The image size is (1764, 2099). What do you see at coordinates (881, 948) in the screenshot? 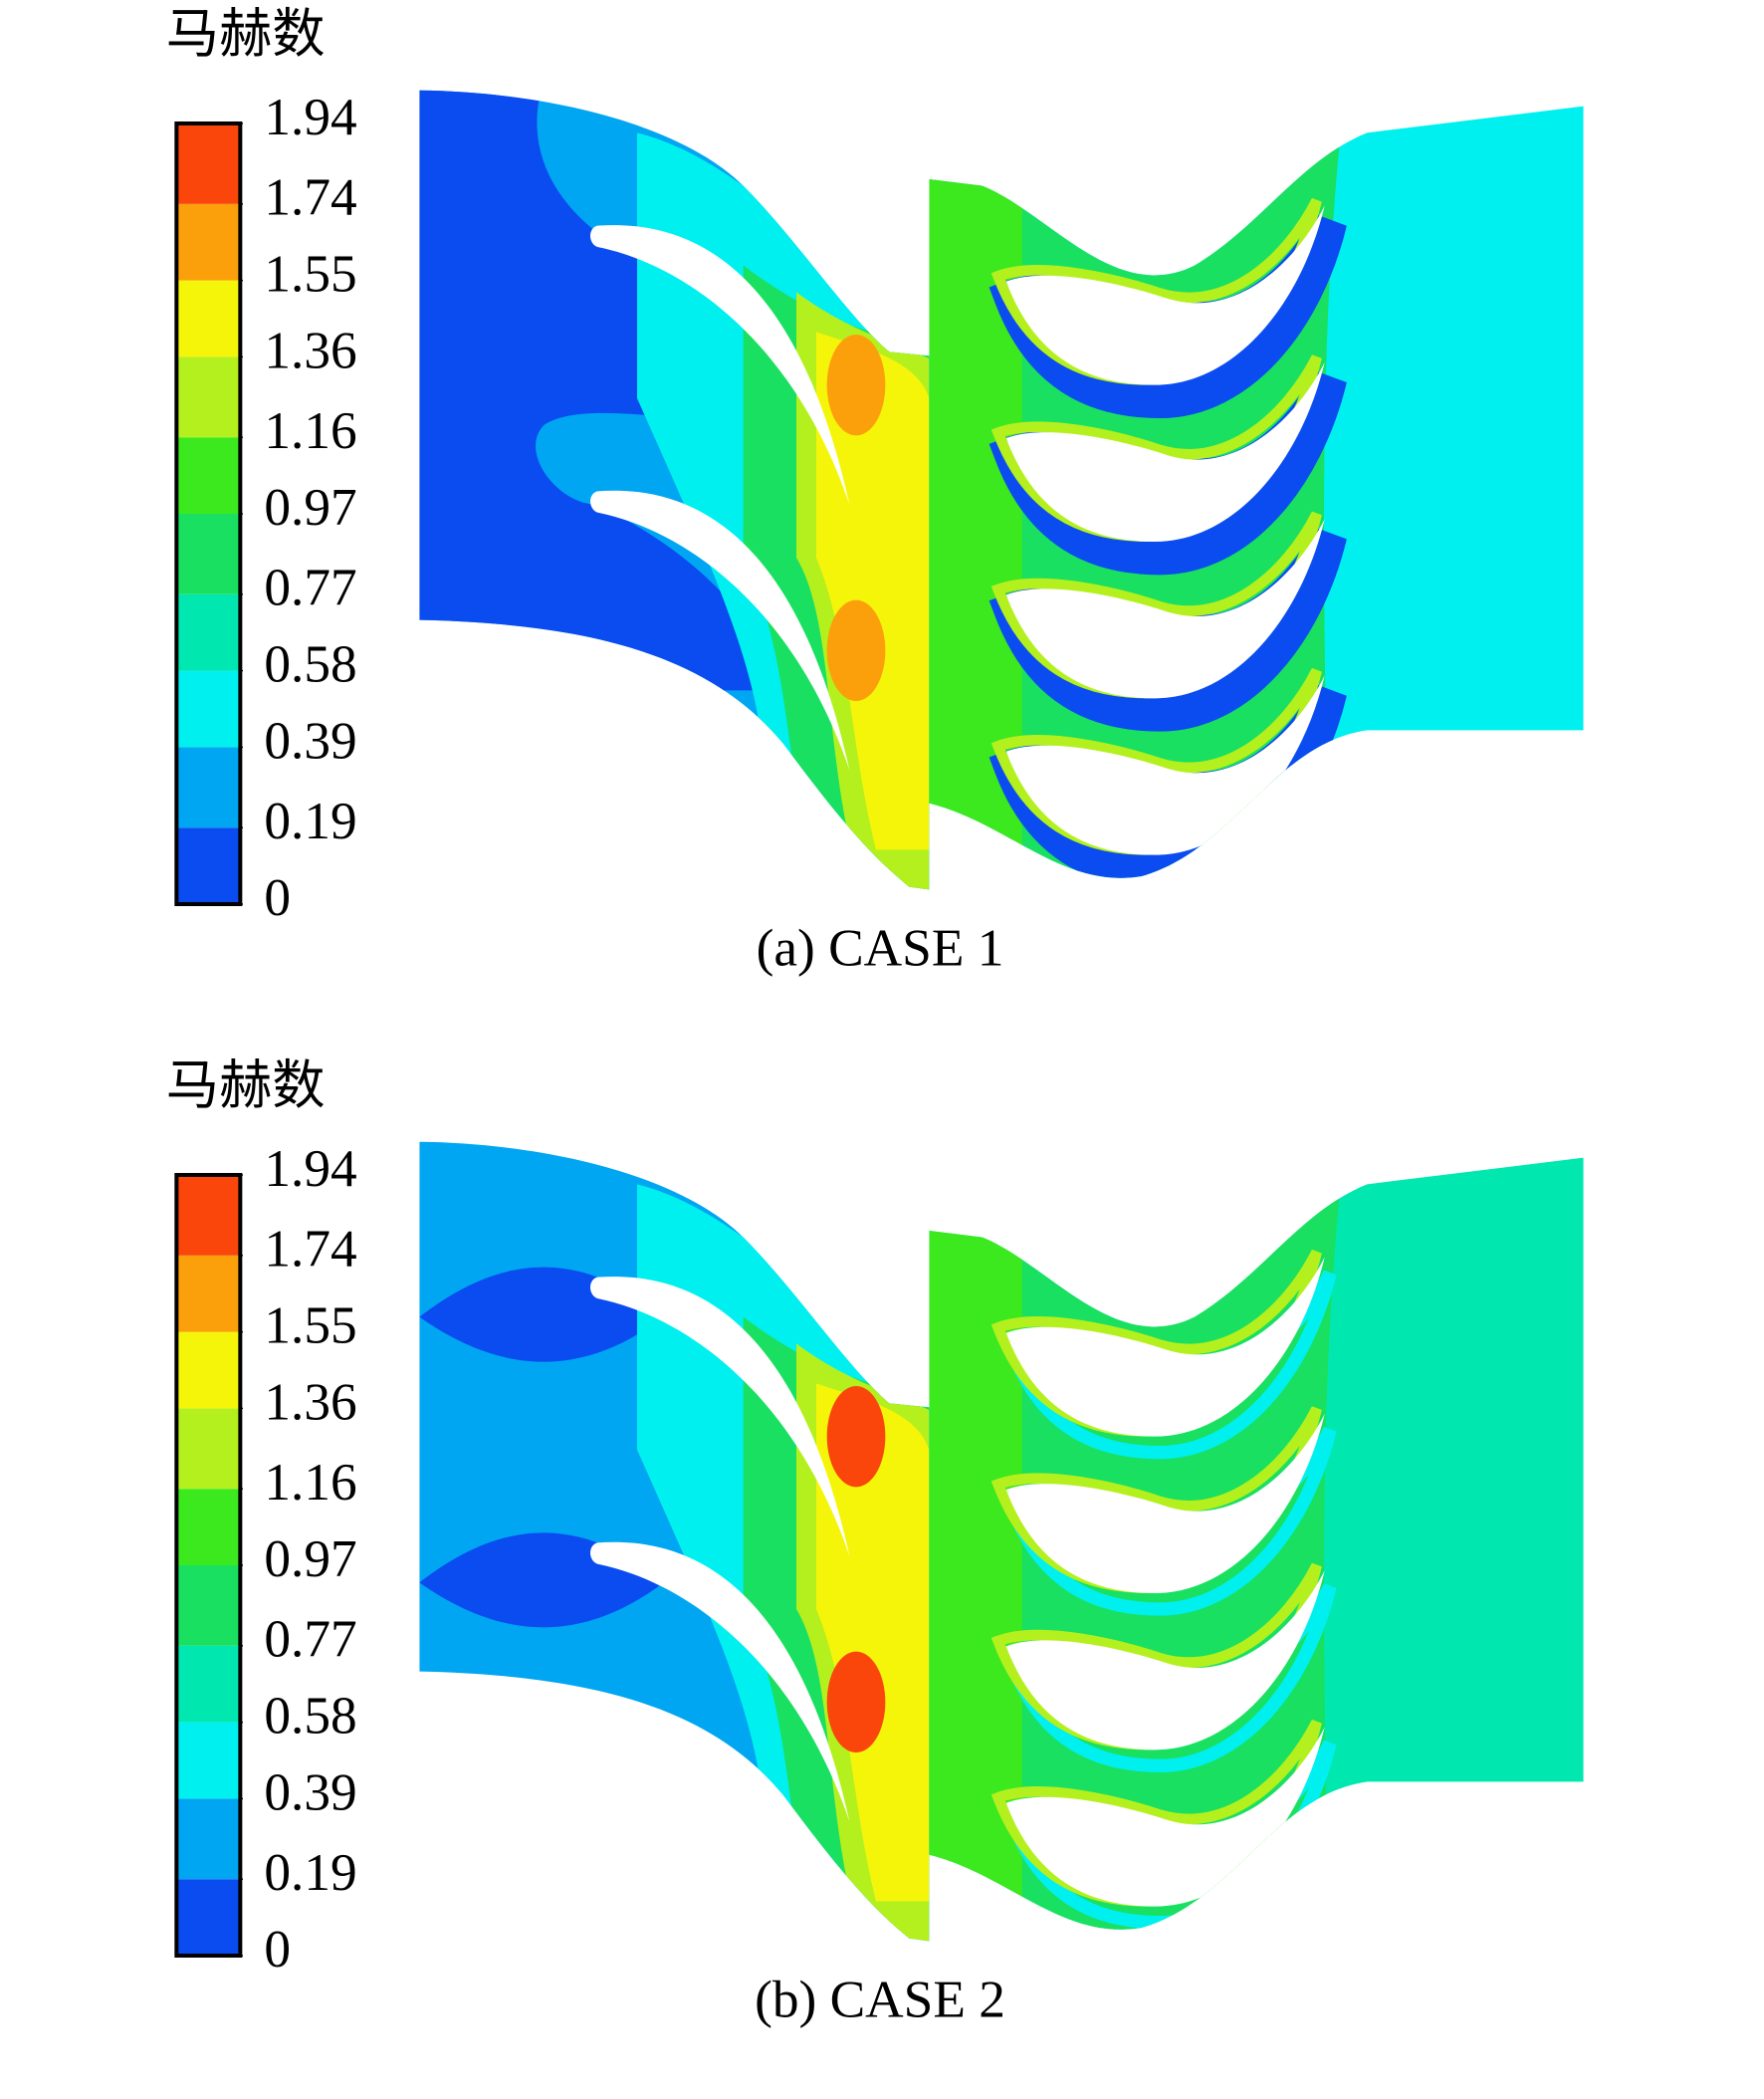
I see `caption: (a) CASE 1` at bounding box center [881, 948].